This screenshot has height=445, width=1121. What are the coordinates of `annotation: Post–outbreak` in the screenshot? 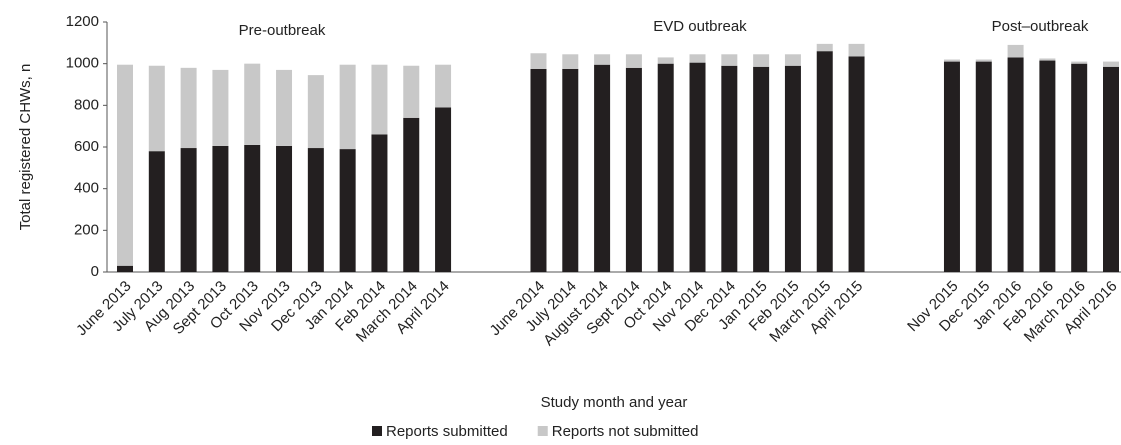 It's located at (1040, 26).